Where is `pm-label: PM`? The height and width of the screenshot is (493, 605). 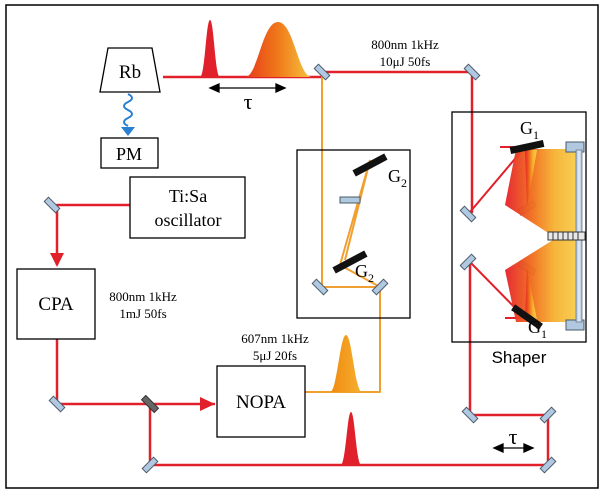
pm-label: PM is located at coordinates (129, 154).